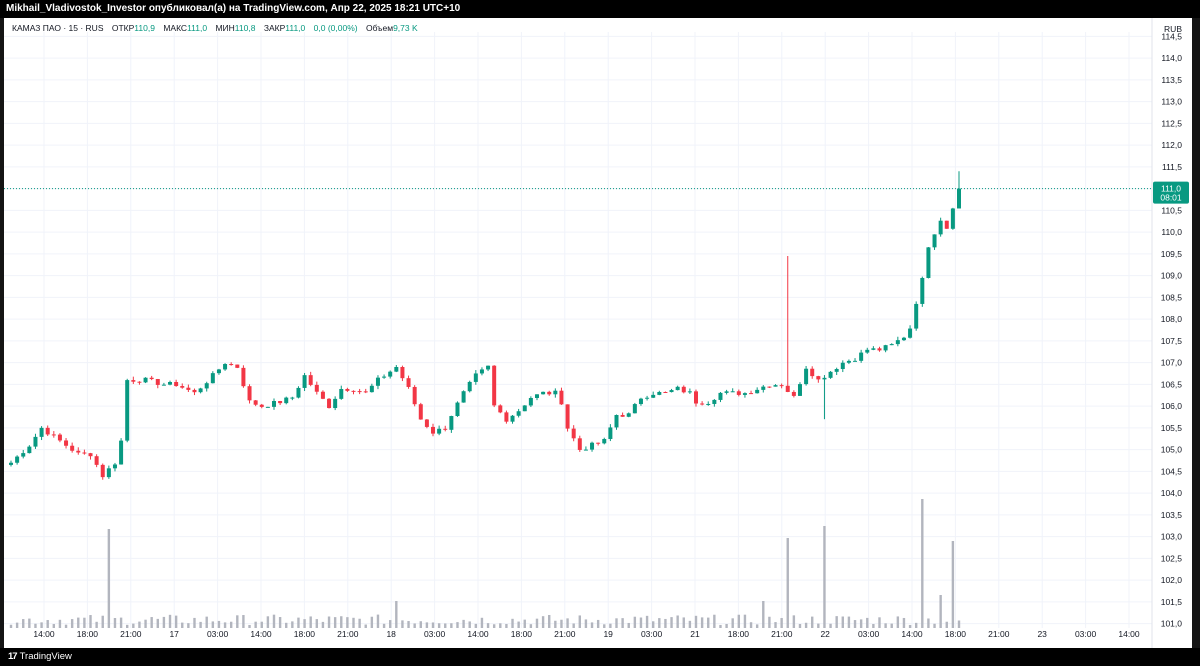  Describe the element at coordinates (600, 657) in the screenshot. I see `footer-bar: 17 TradingView` at that location.